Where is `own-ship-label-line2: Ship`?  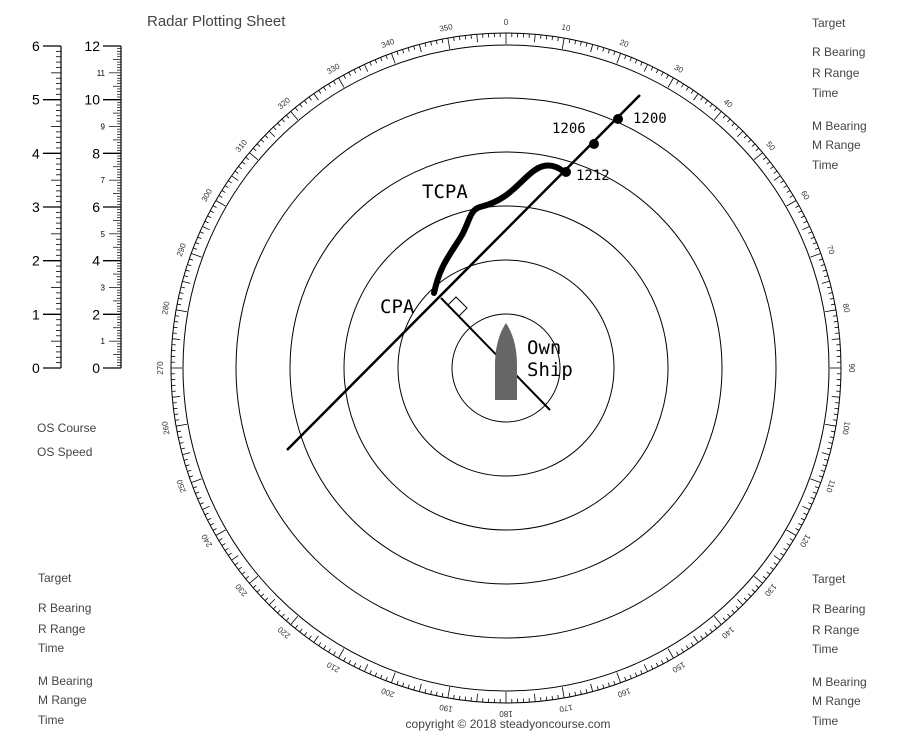
own-ship-label-line2: Ship is located at coordinates (550, 370).